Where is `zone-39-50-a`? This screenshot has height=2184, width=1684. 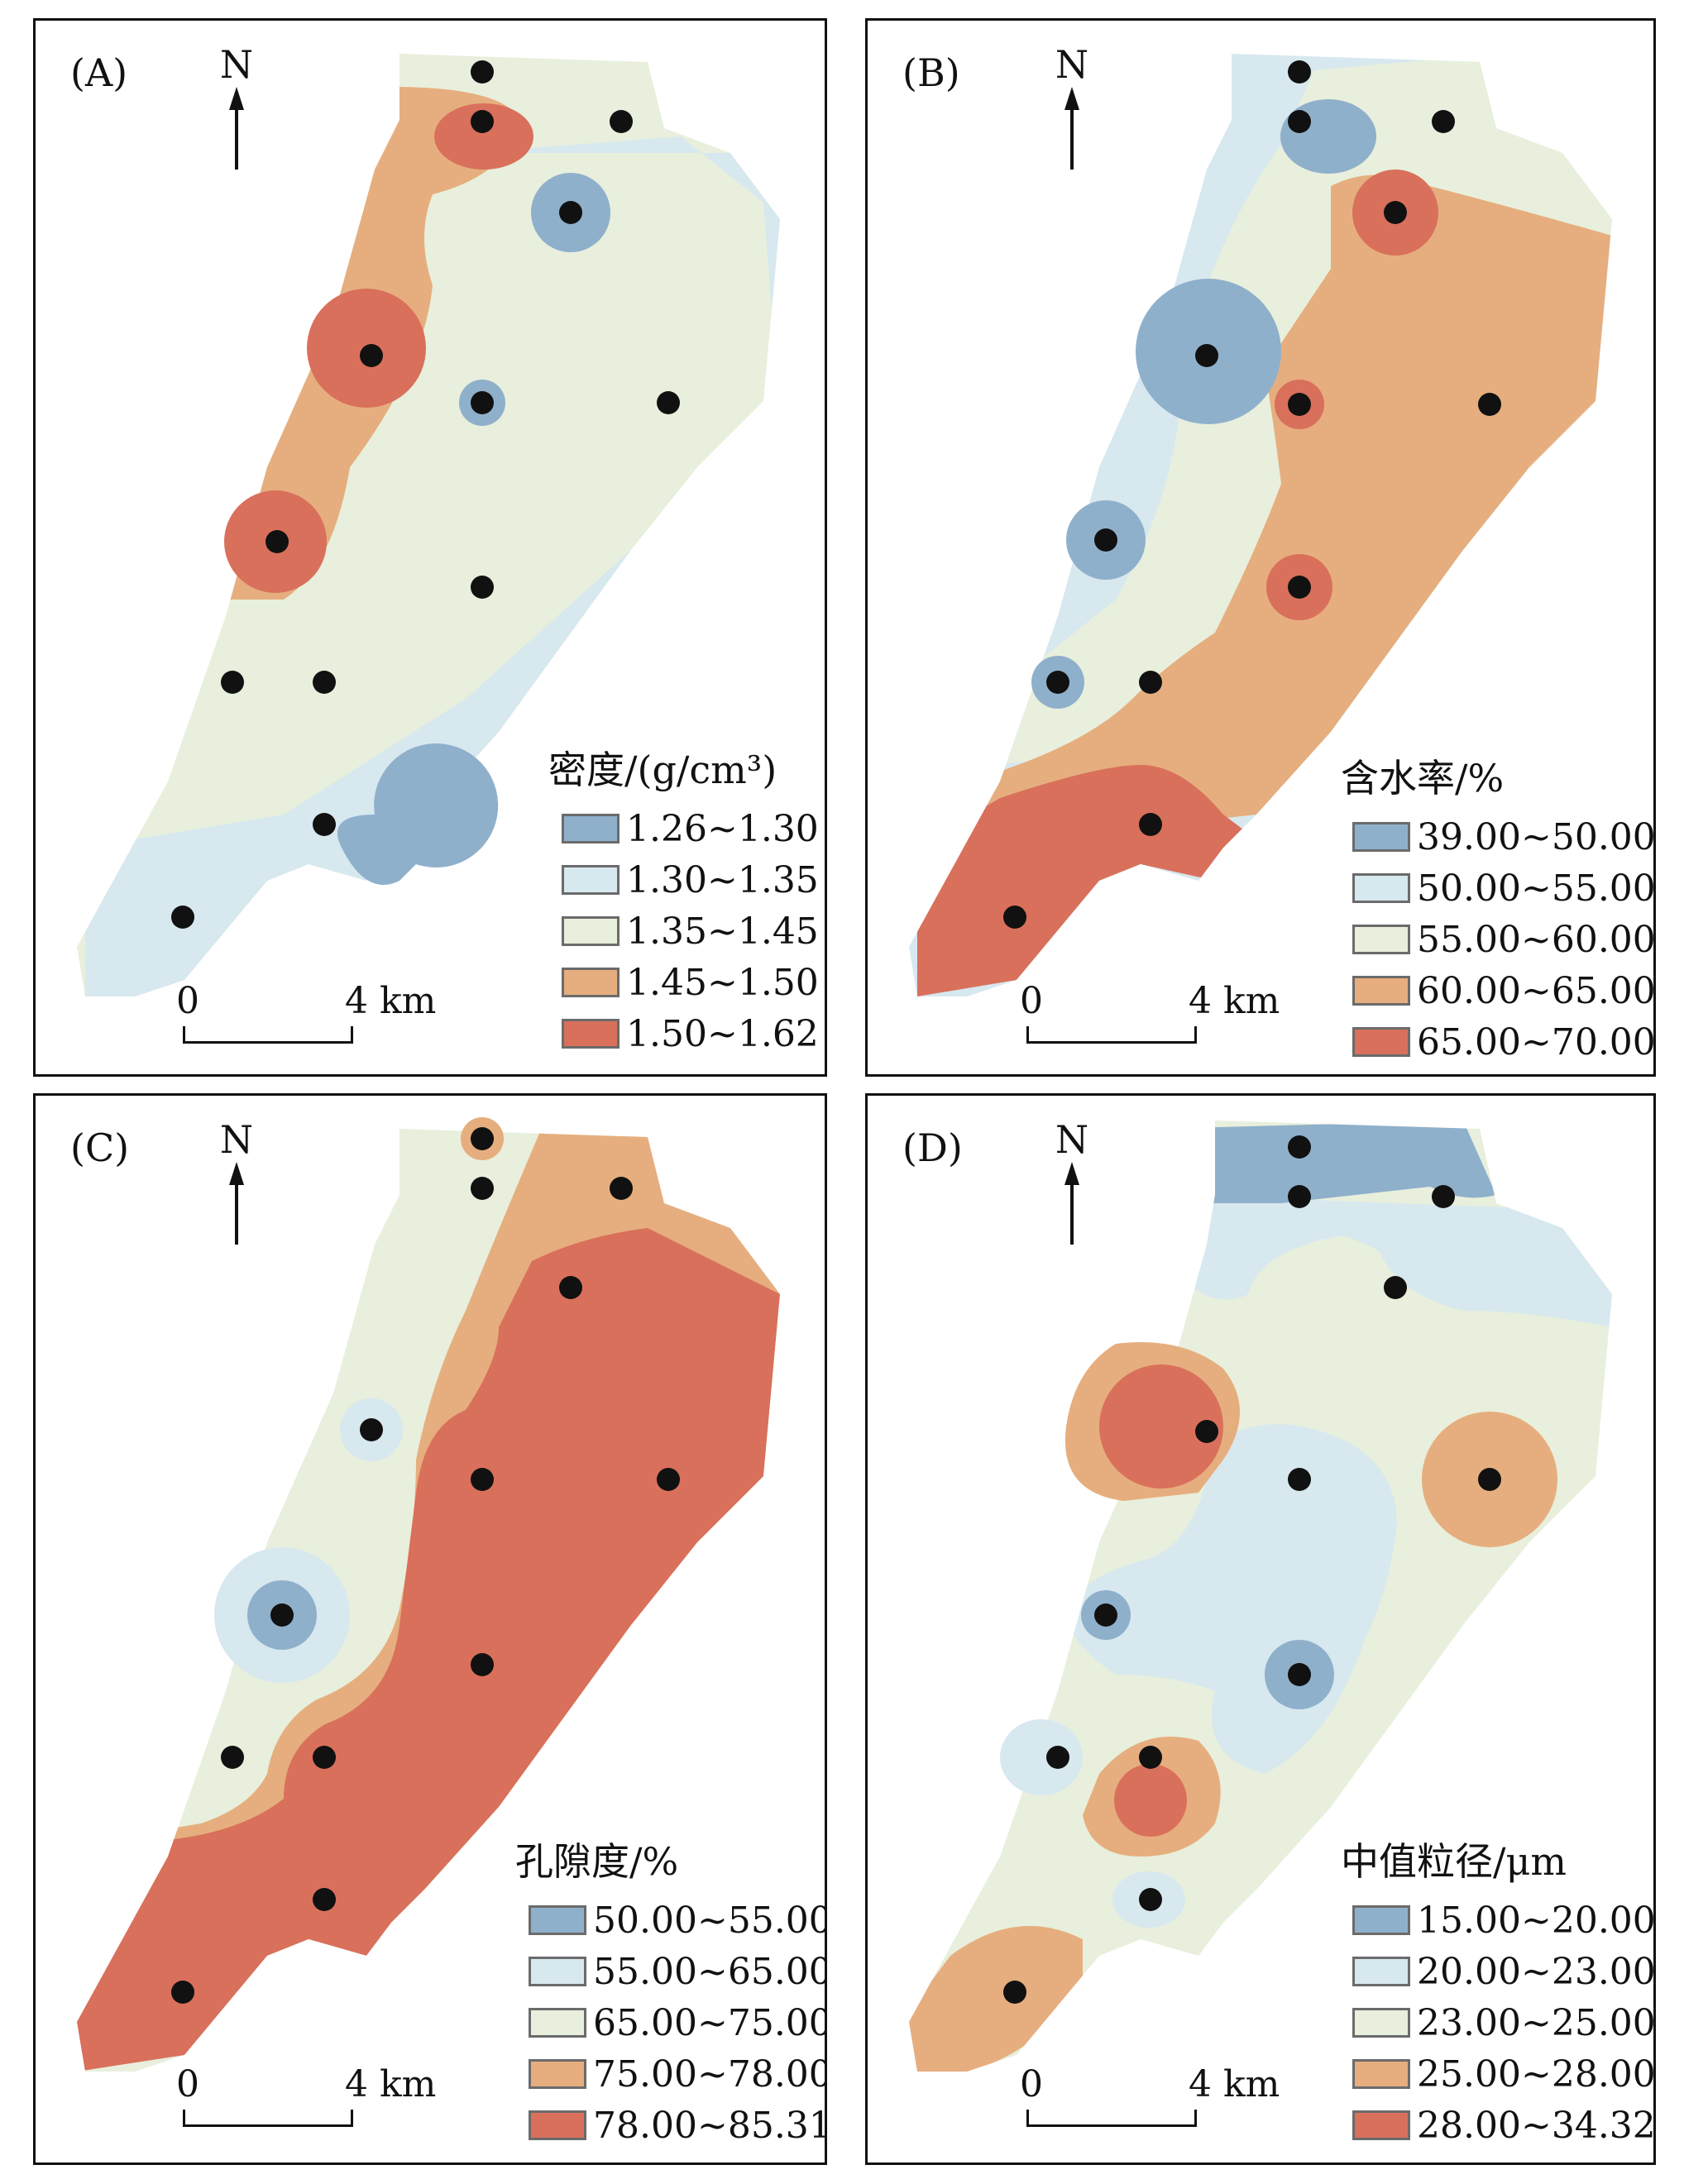
zone-39-50-a is located at coordinates (1328, 136).